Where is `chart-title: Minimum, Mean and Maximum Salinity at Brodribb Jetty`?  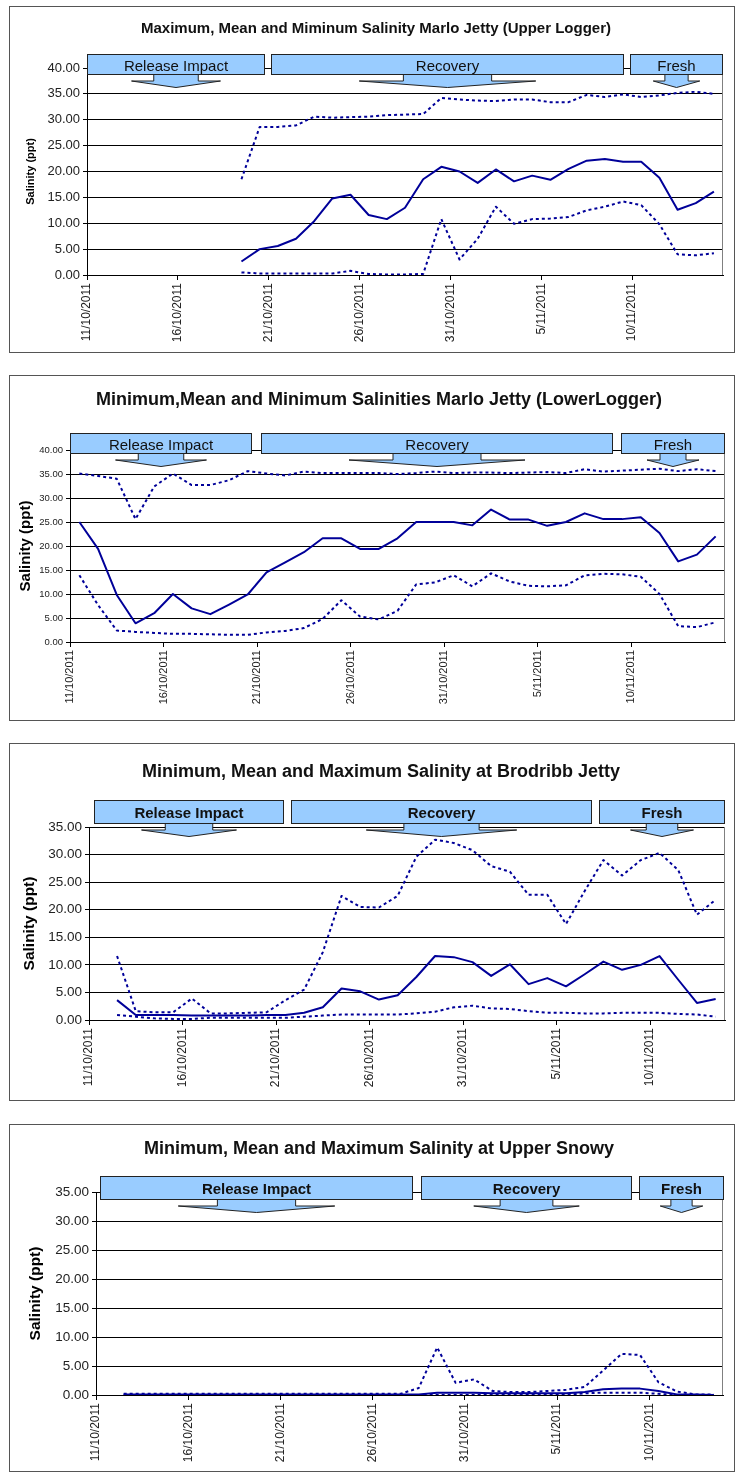 chart-title: Minimum, Mean and Maximum Salinity at Brodribb Jetty is located at coordinates (381, 771).